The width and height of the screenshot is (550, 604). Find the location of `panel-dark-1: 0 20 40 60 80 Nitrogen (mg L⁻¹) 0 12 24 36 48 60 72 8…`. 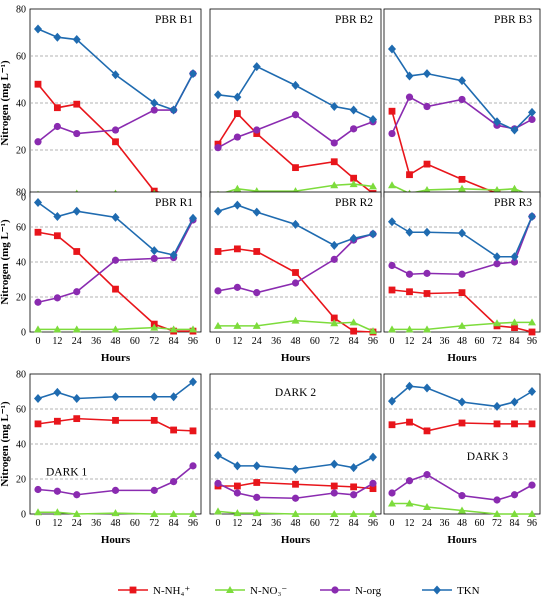

panel-dark-1: 0 20 40 60 80 Nitrogen (mg L⁻¹) 0 12 24 36 48 60 72 8… is located at coordinates (101, 458).